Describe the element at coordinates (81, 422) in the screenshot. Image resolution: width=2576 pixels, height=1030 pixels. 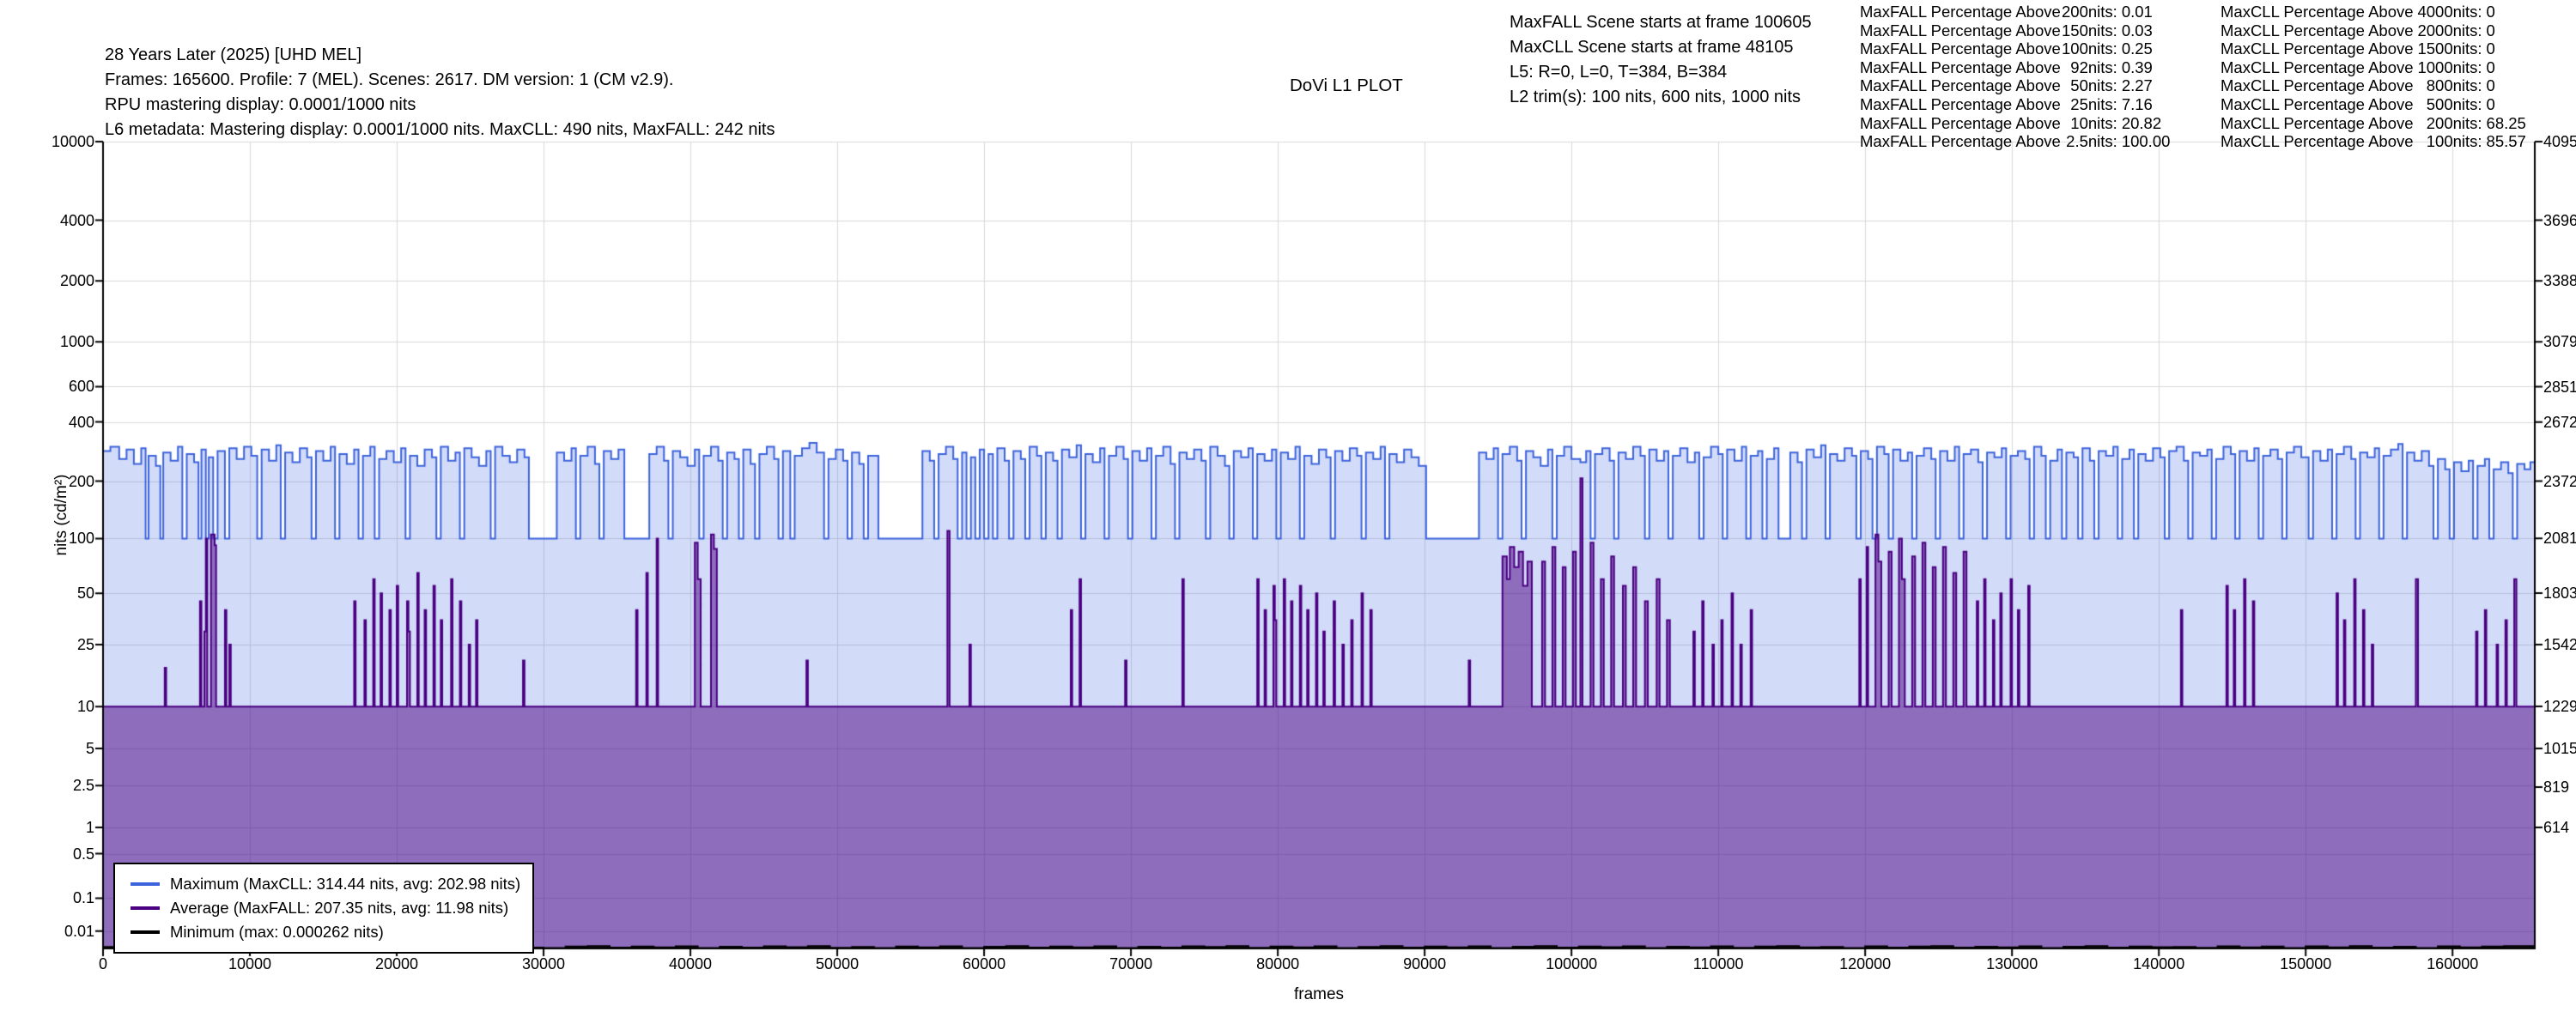
I see `y-tick-label-left: 400` at that location.